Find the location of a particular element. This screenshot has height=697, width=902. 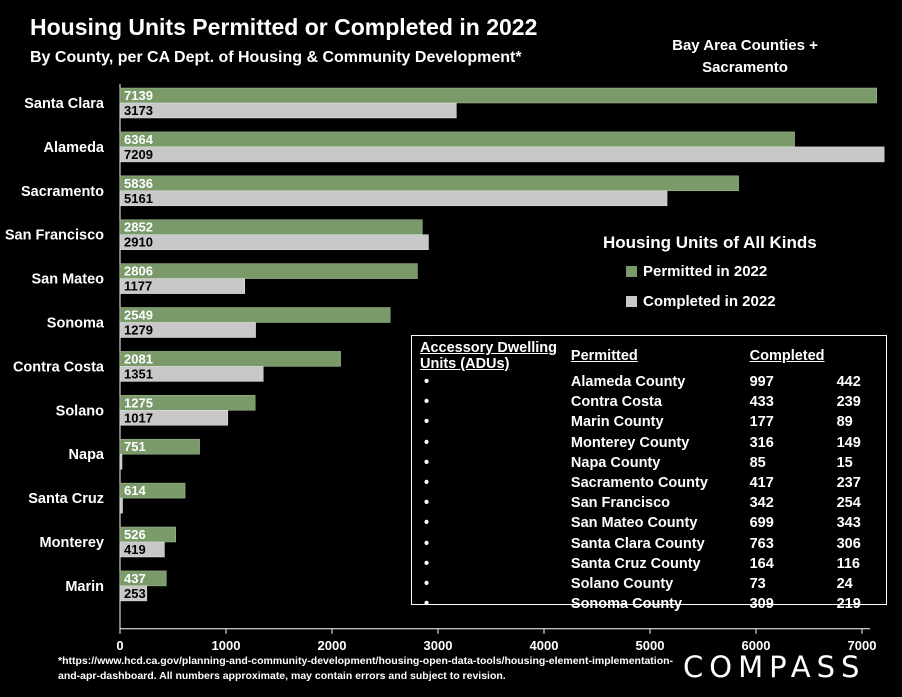

adu-row-permitted: 763 is located at coordinates (761, 543).